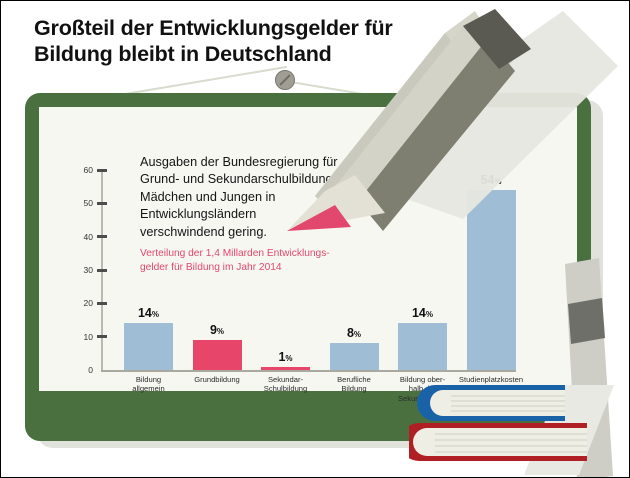 This screenshot has height=478, width=630. I want to click on bar-value-label: 54%, so click(491, 180).